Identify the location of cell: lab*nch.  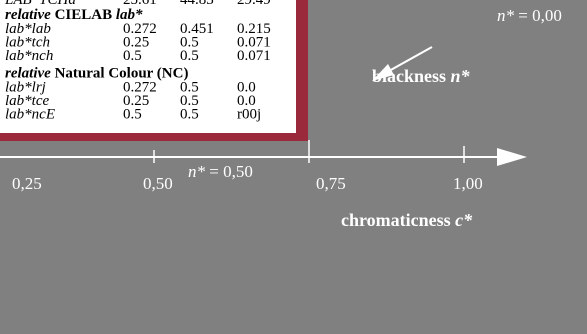
(29, 56).